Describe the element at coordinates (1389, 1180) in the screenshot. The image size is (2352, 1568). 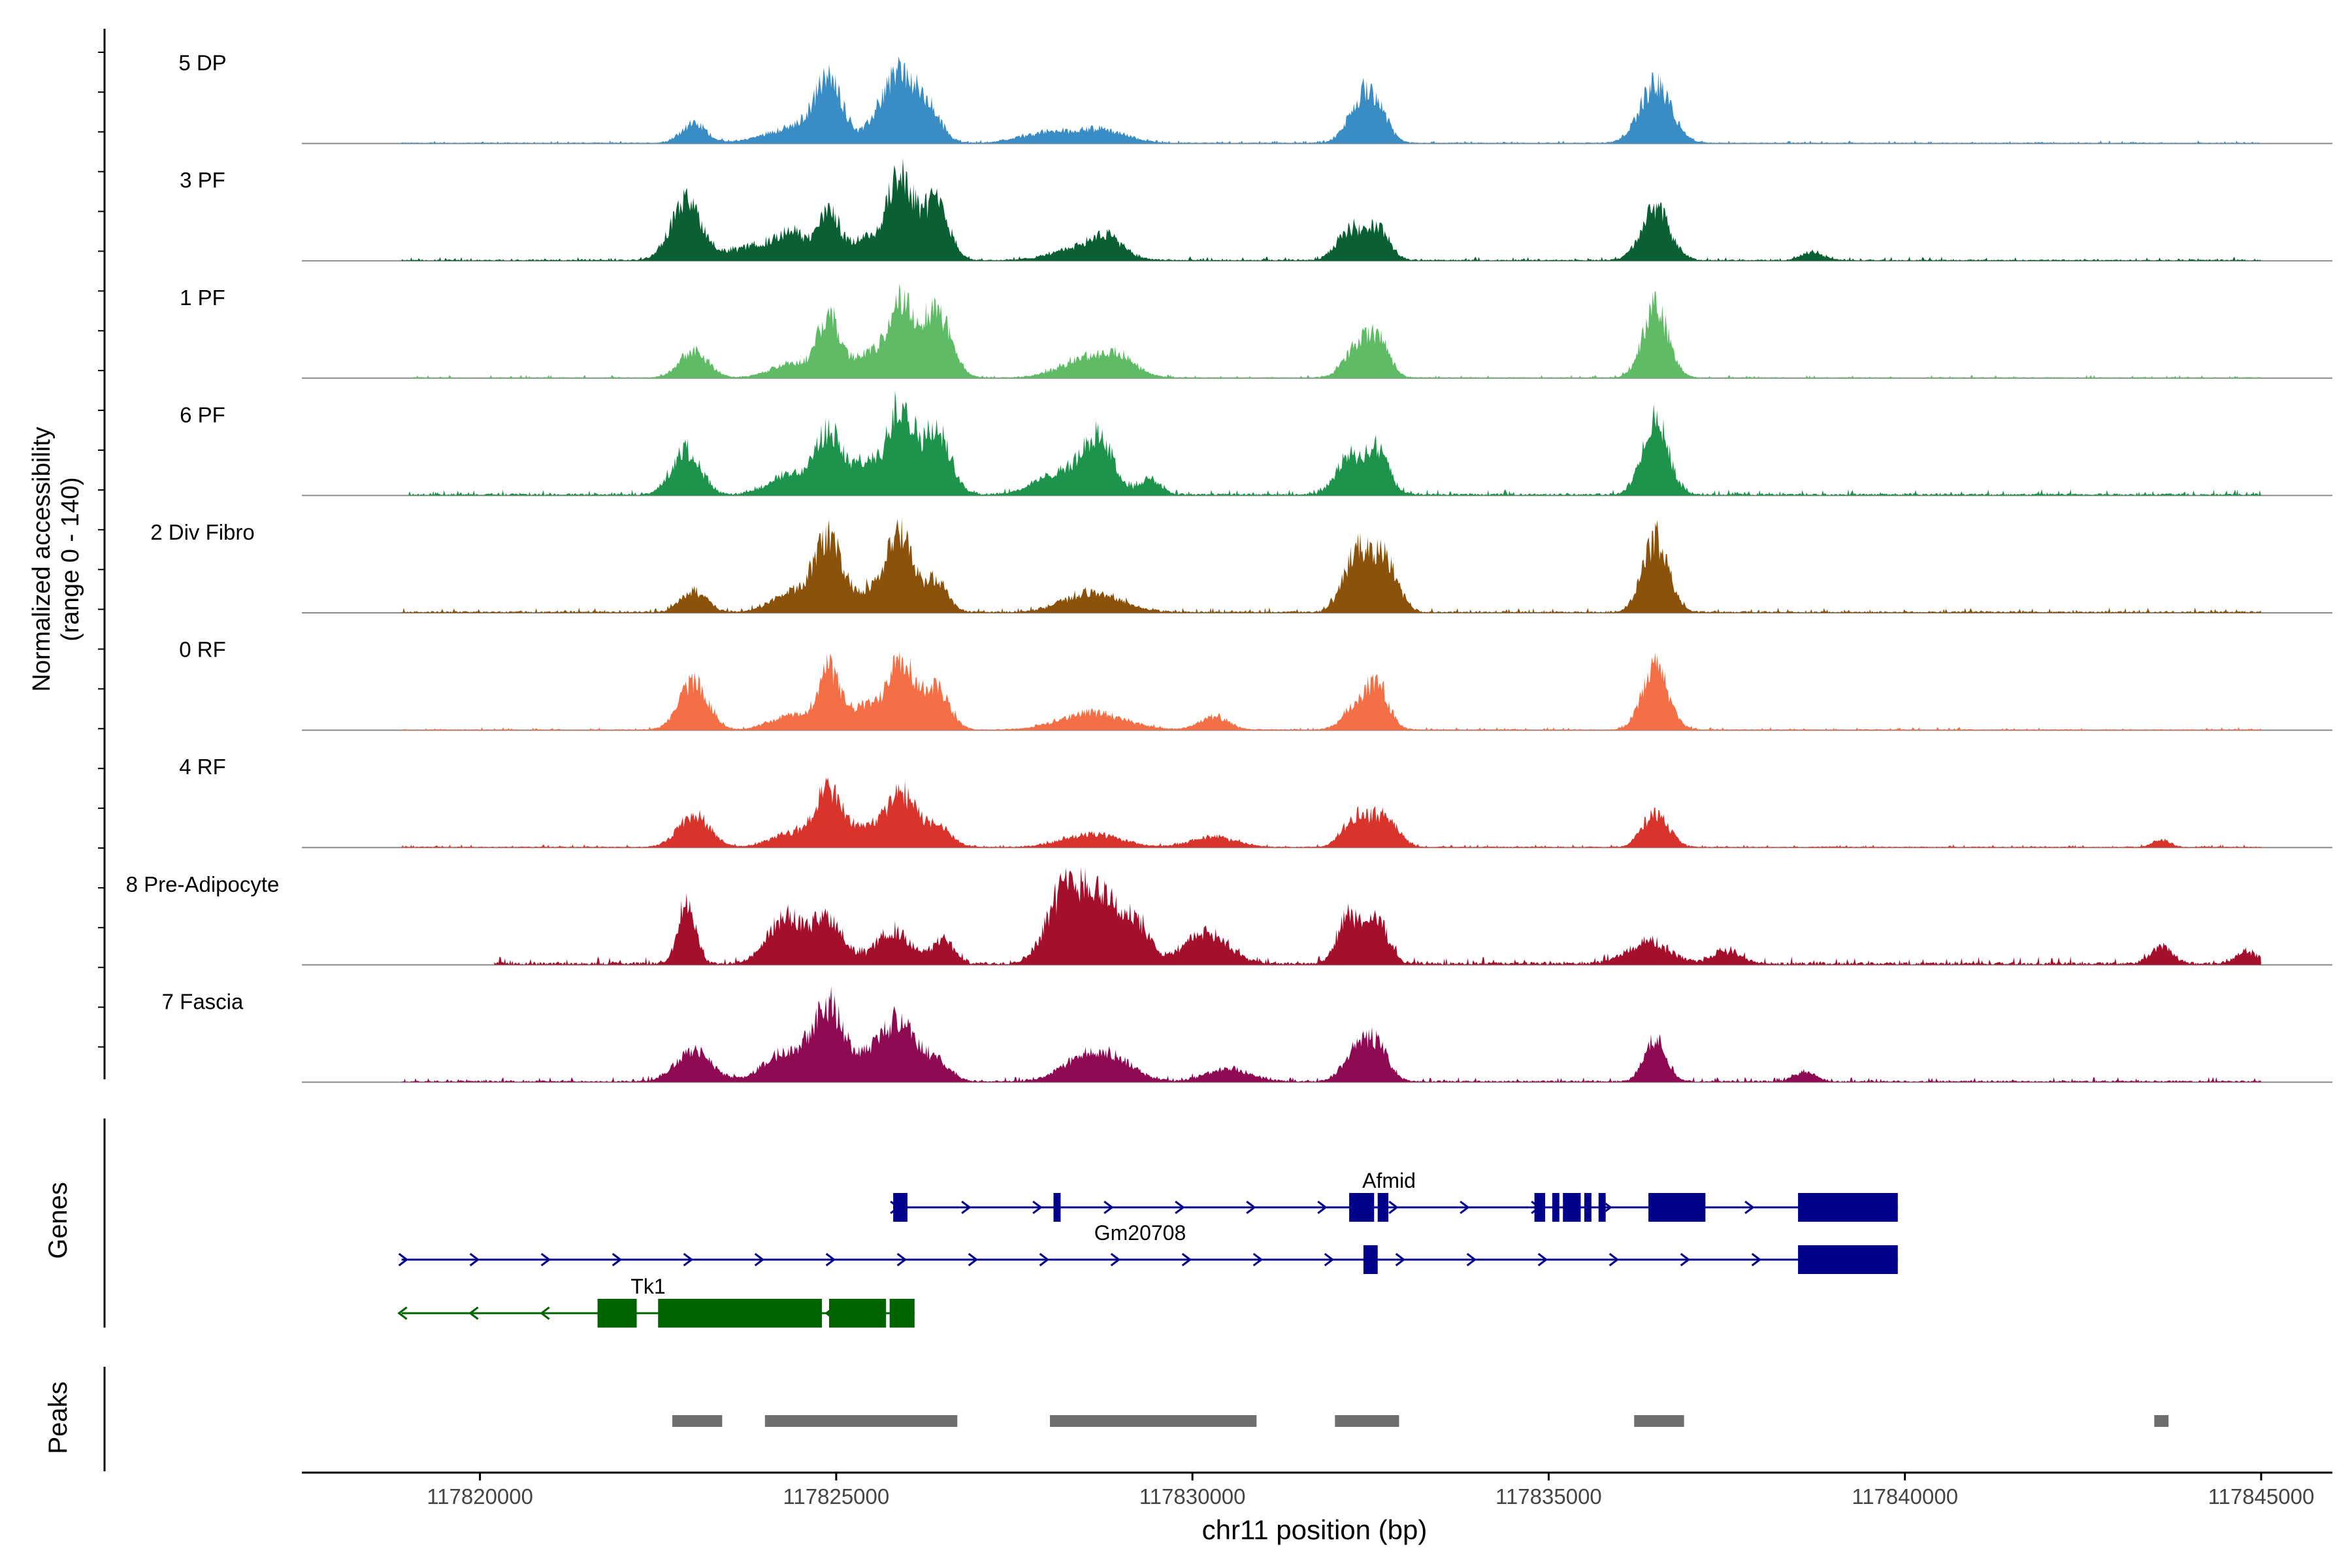
I see `gene-name-label: Afmid` at that location.